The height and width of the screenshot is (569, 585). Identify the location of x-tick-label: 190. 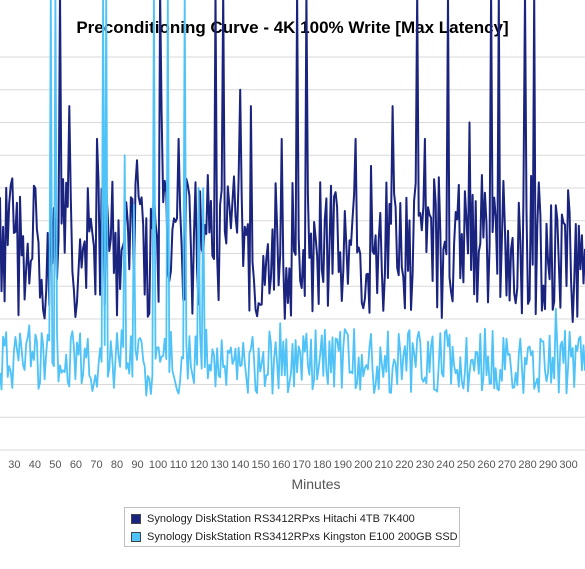
(343, 465).